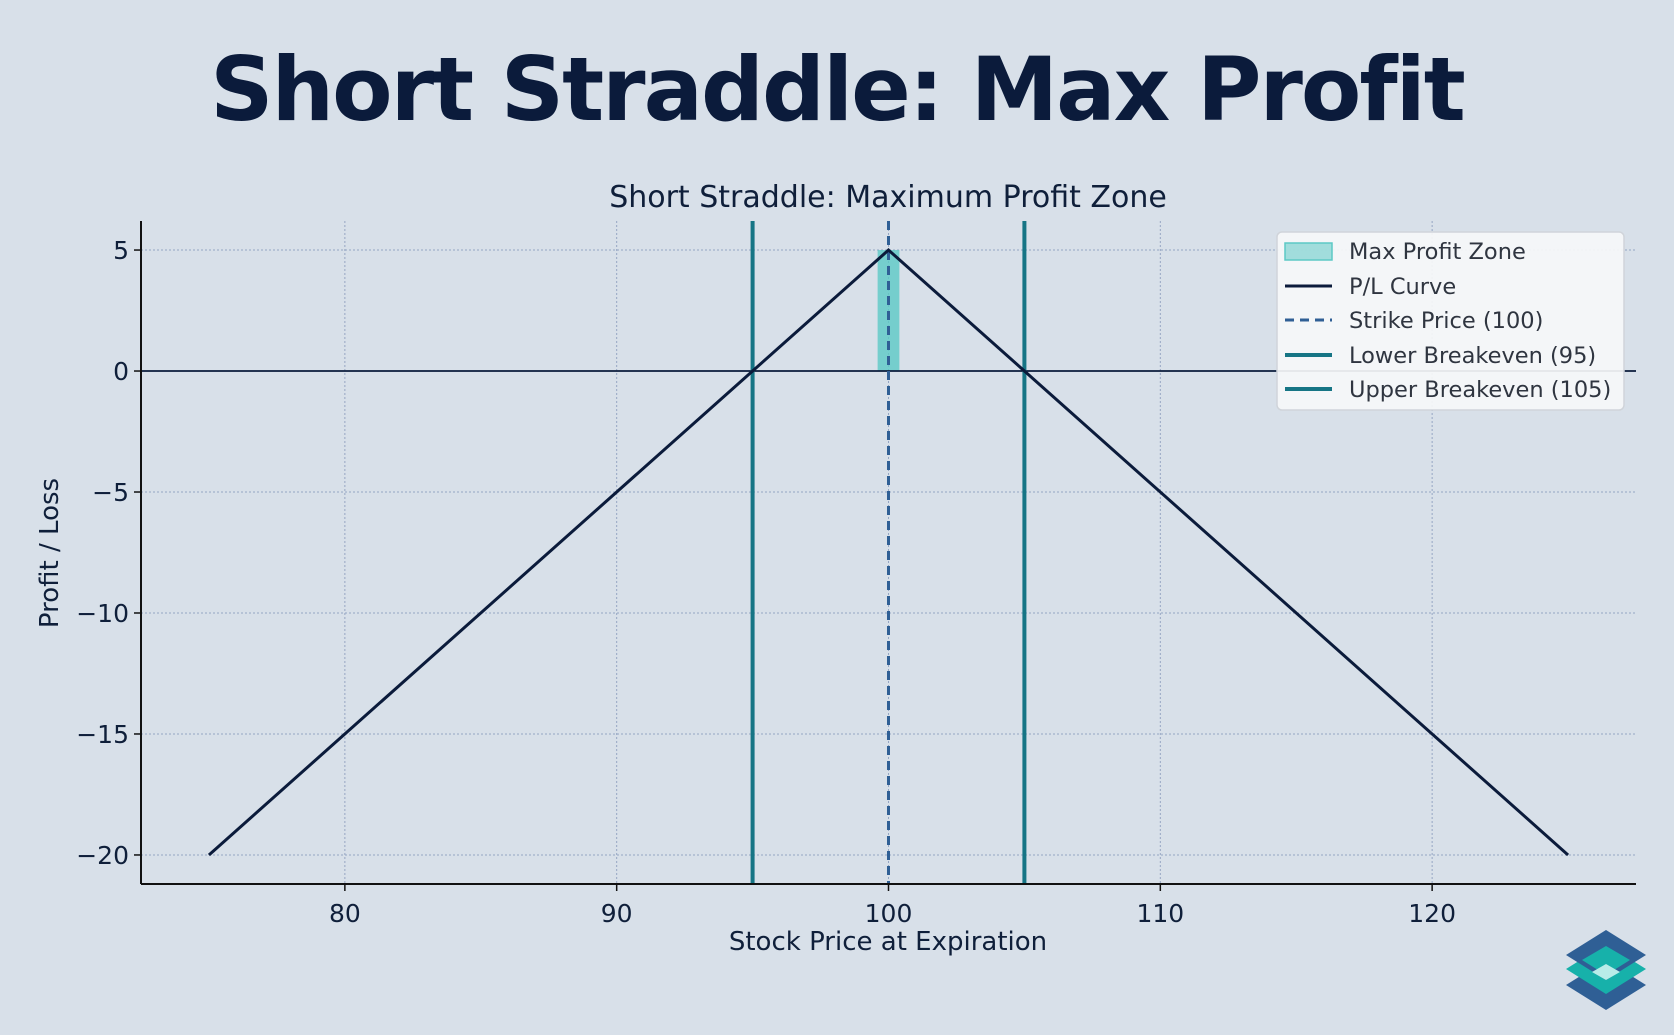 Image resolution: width=1674 pixels, height=1035 pixels. Describe the element at coordinates (121, 371) in the screenshot. I see `y-tick-label: 0` at that location.